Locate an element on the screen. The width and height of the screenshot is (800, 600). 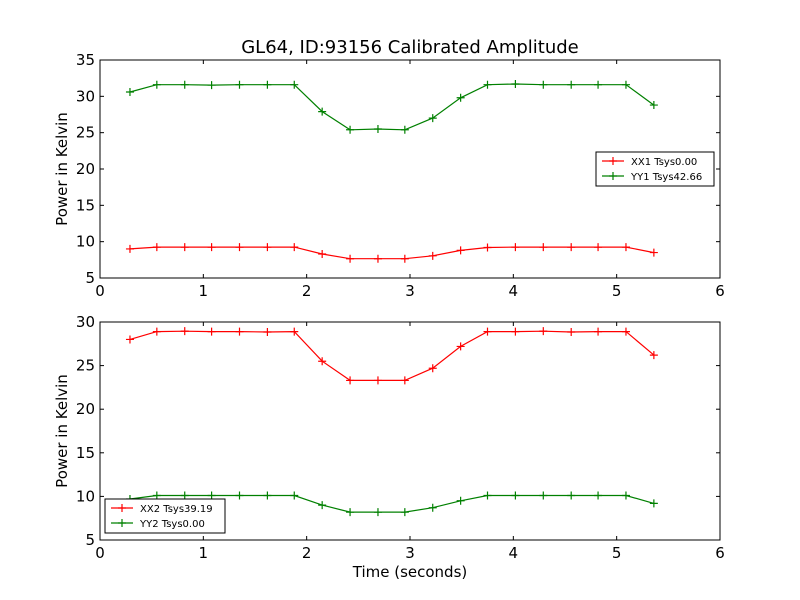
p1-xtick-label-2: 2 is located at coordinates (307, 553).